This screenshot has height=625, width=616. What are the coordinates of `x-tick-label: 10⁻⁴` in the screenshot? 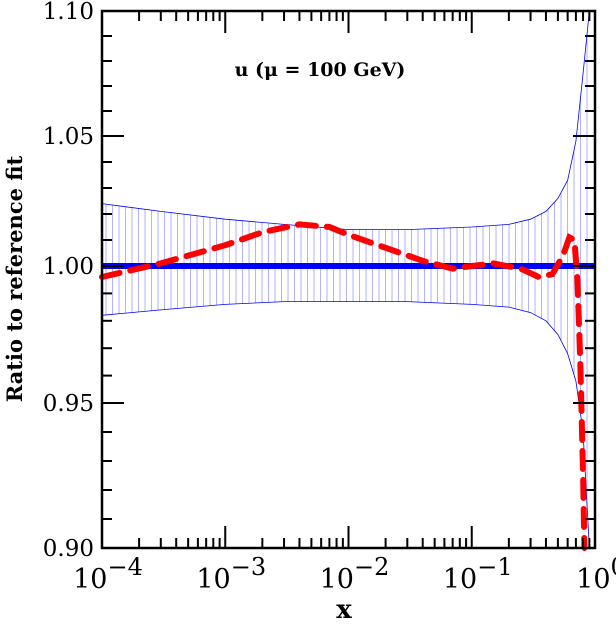 It's located at (108, 574).